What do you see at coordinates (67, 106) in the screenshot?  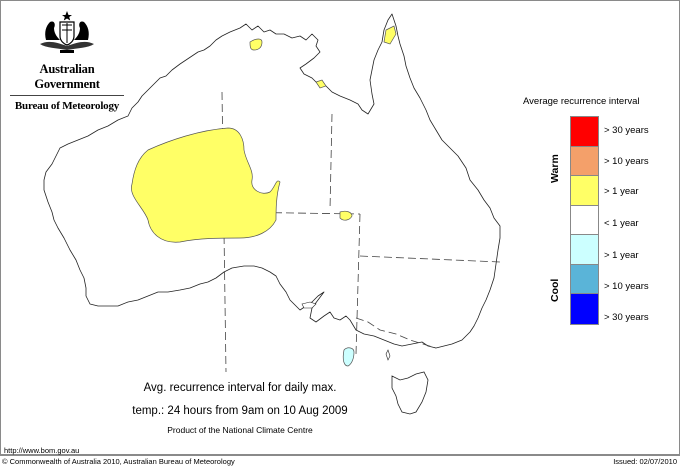 I see `agency-name: Bureau of Meteorology` at bounding box center [67, 106].